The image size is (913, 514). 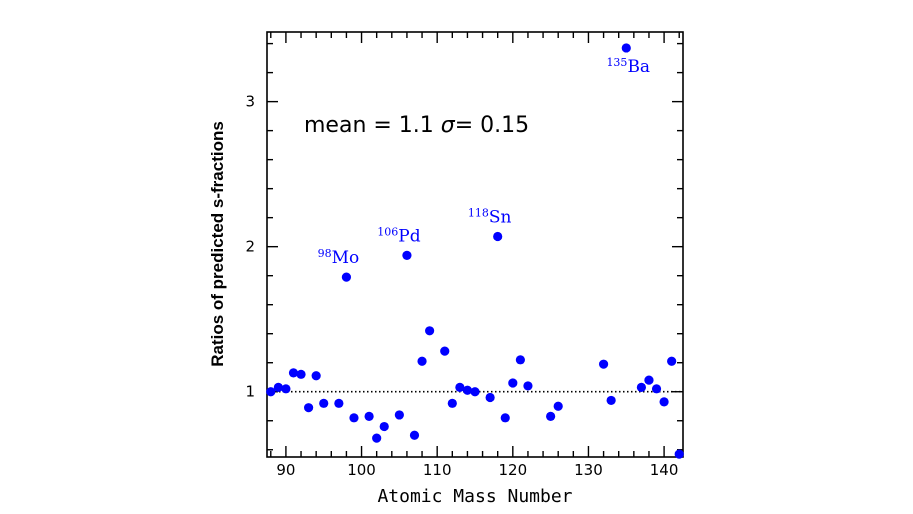 What do you see at coordinates (346, 258) in the screenshot?
I see `isotope-element: Mo` at bounding box center [346, 258].